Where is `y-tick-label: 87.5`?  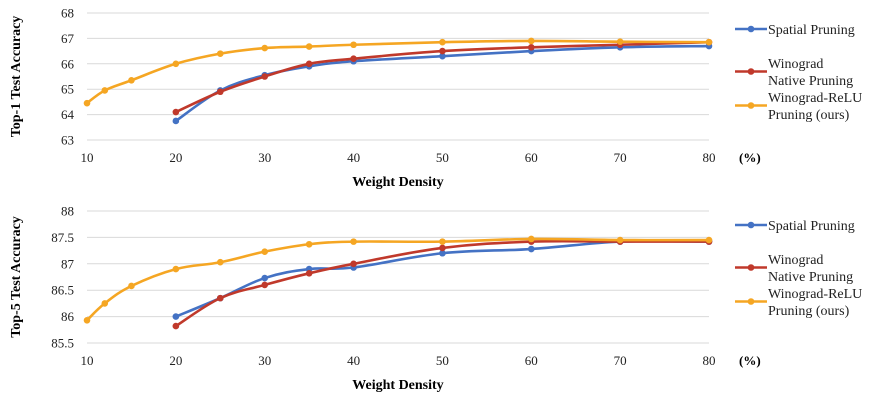 y-tick-label: 87.5 is located at coordinates (62, 237).